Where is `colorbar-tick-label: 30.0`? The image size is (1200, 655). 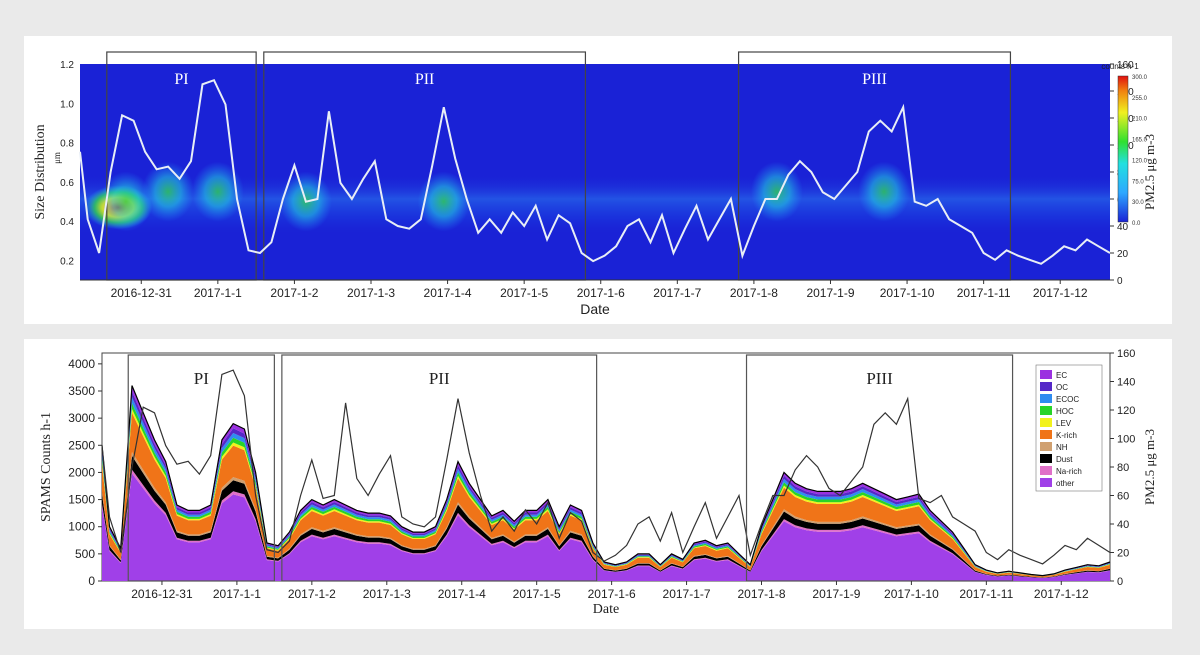 colorbar-tick-label: 30.0 is located at coordinates (1138, 203).